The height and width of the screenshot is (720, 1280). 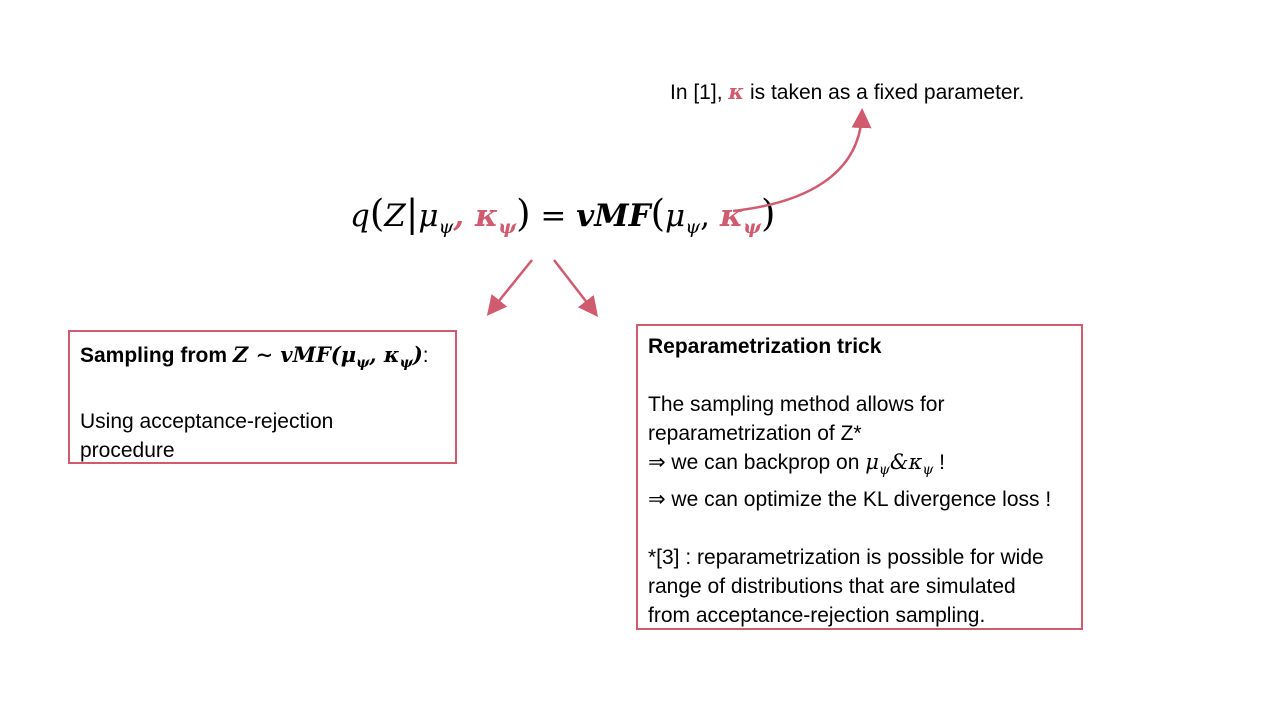 I want to click on reparam-line3-math: μψ&κψ, so click(x=899, y=464).